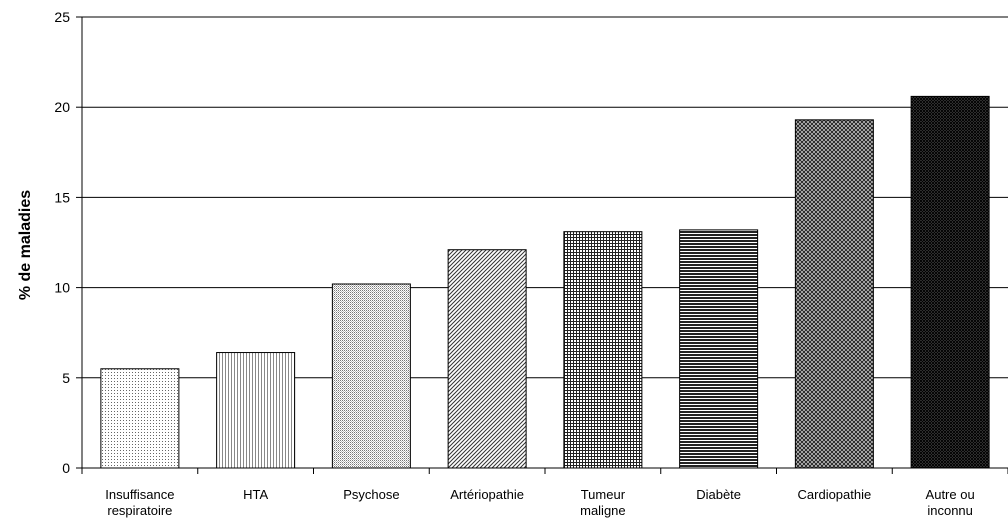 Image resolution: width=1008 pixels, height=522 pixels. I want to click on category-label: Psychose, so click(371, 494).